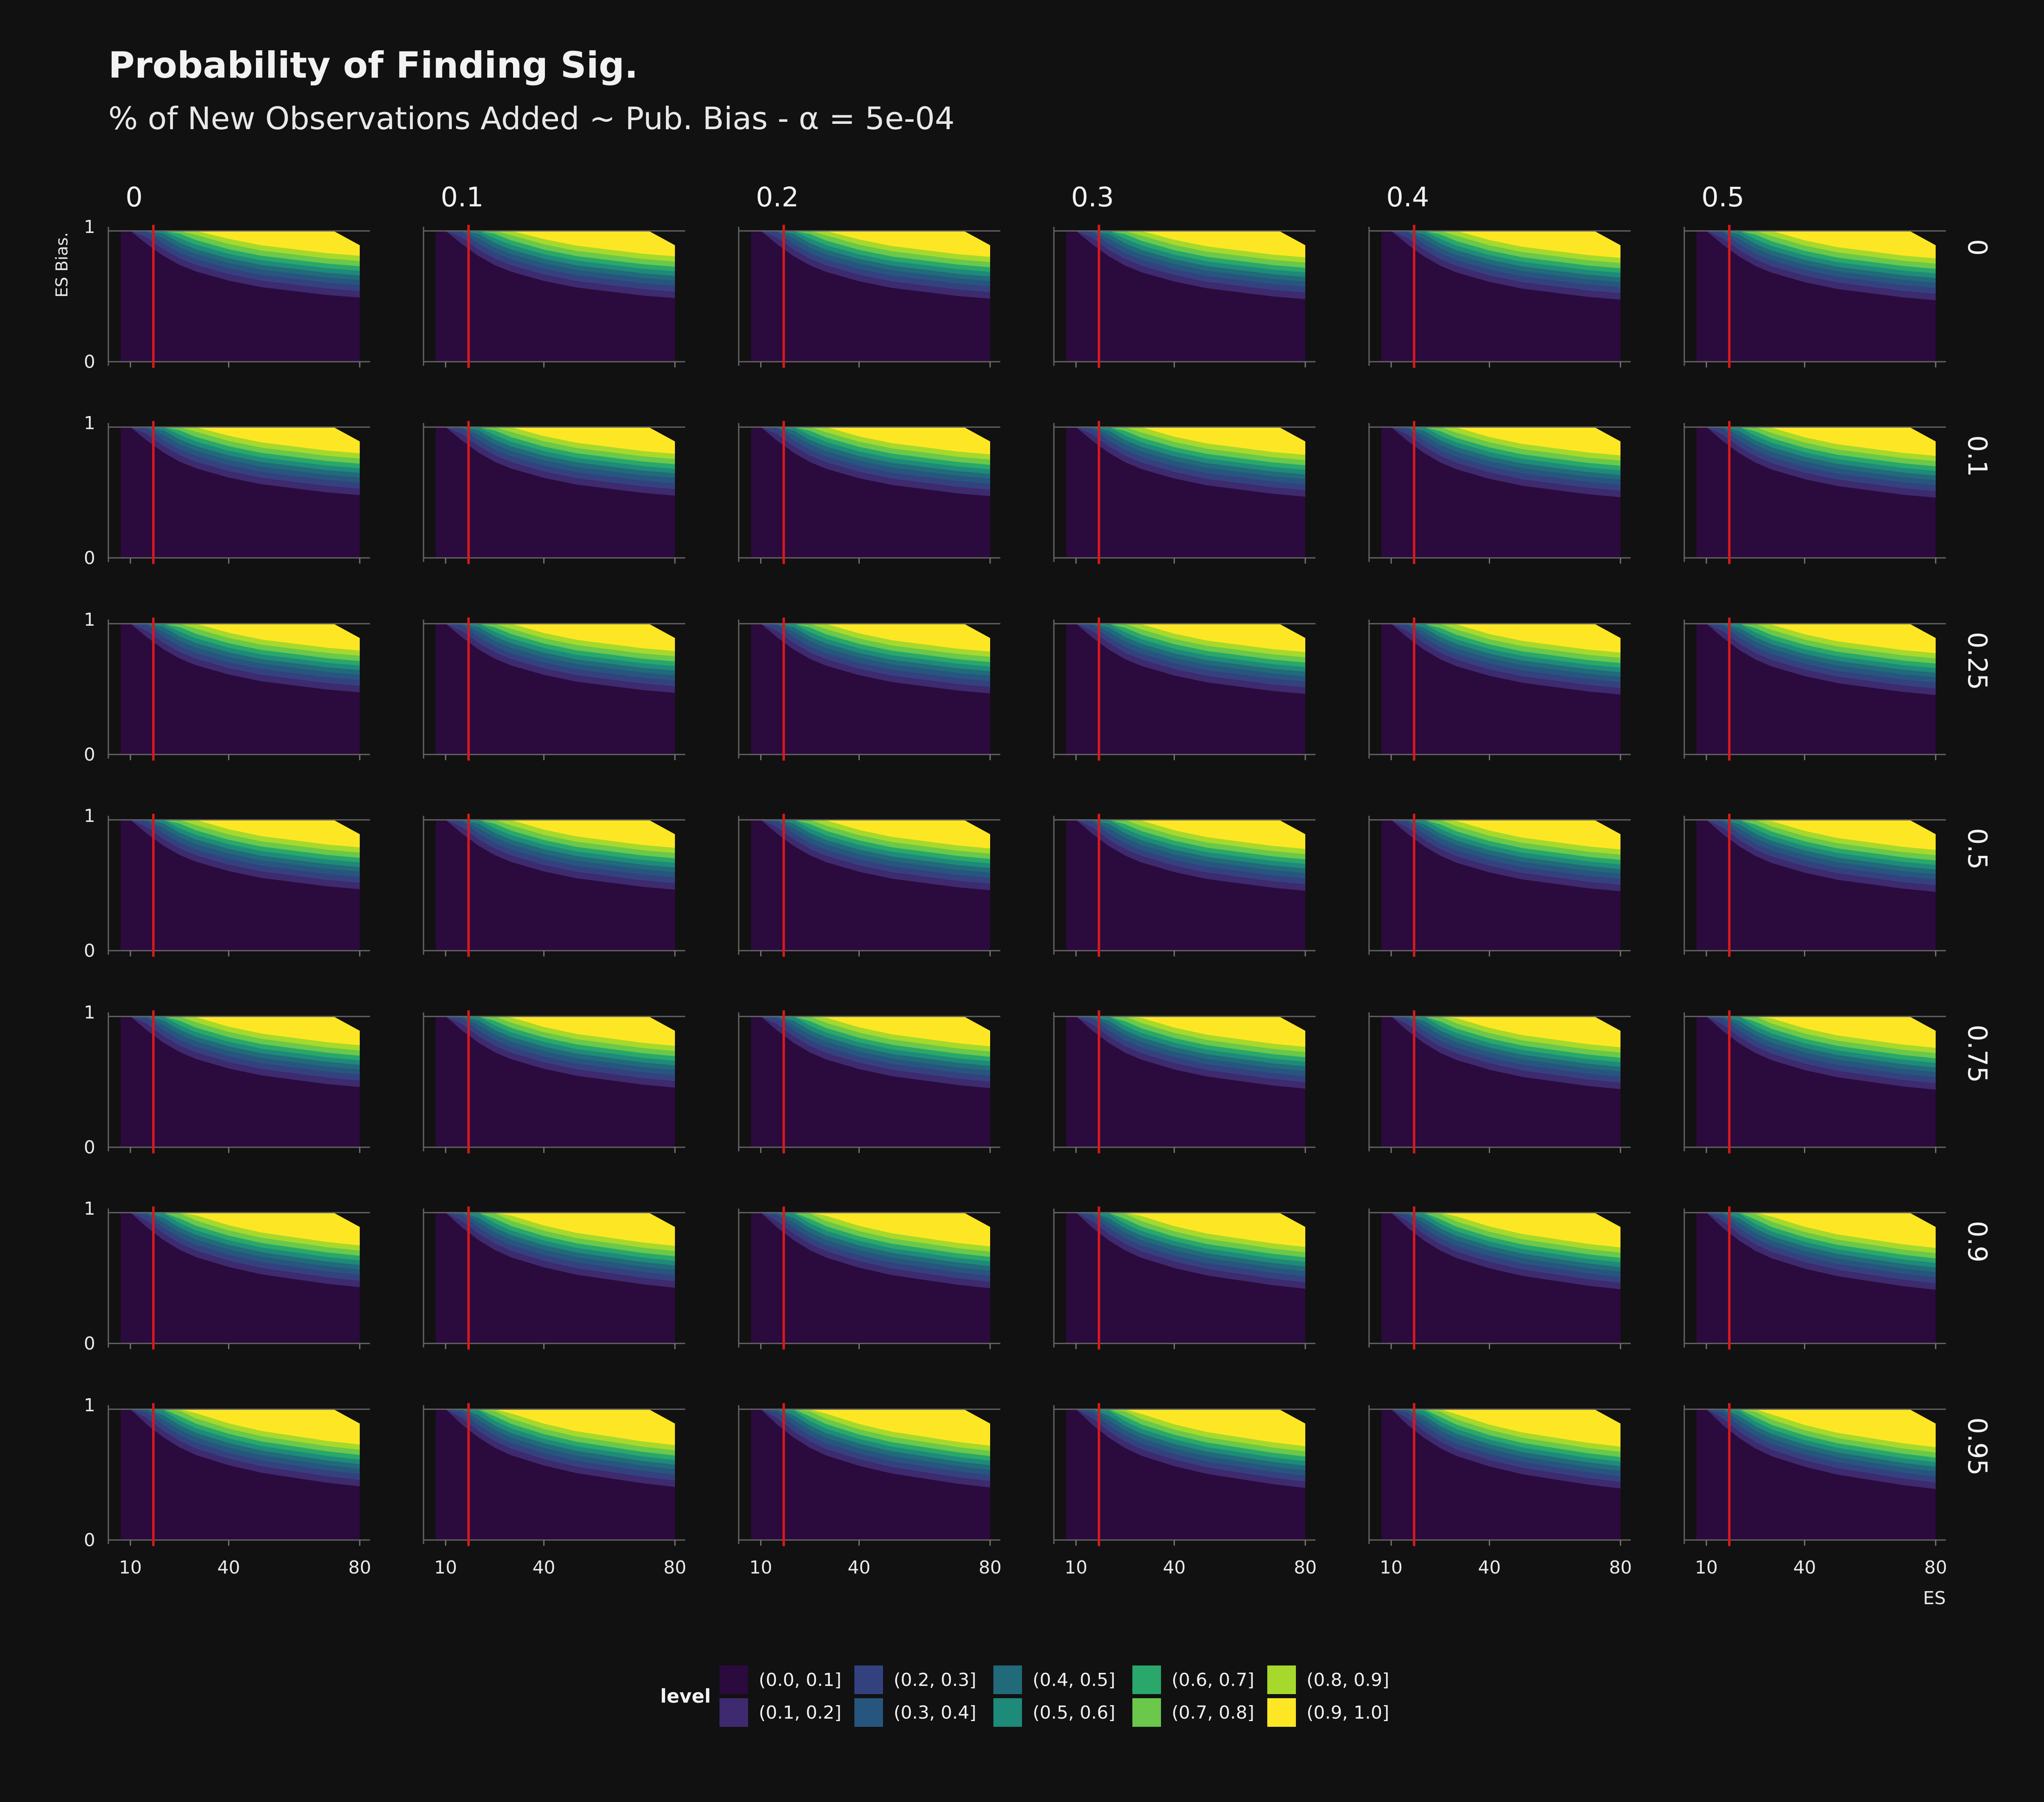 Image resolution: width=2044 pixels, height=1802 pixels. I want to click on legend-item: (0.1, 0.2], so click(780, 1712).